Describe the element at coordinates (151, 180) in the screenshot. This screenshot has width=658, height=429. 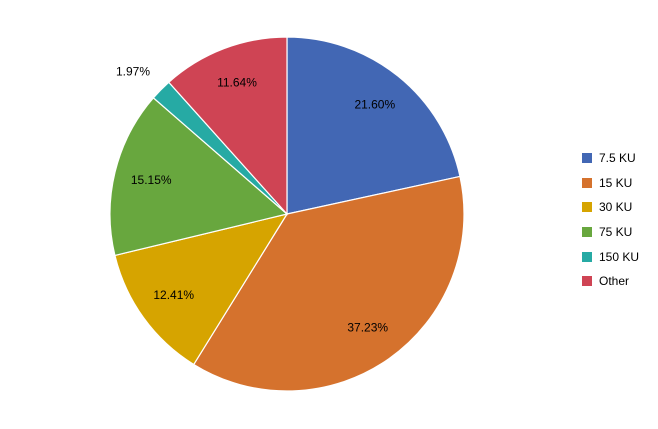
I see `pie-data-label-3: 15.15%` at that location.